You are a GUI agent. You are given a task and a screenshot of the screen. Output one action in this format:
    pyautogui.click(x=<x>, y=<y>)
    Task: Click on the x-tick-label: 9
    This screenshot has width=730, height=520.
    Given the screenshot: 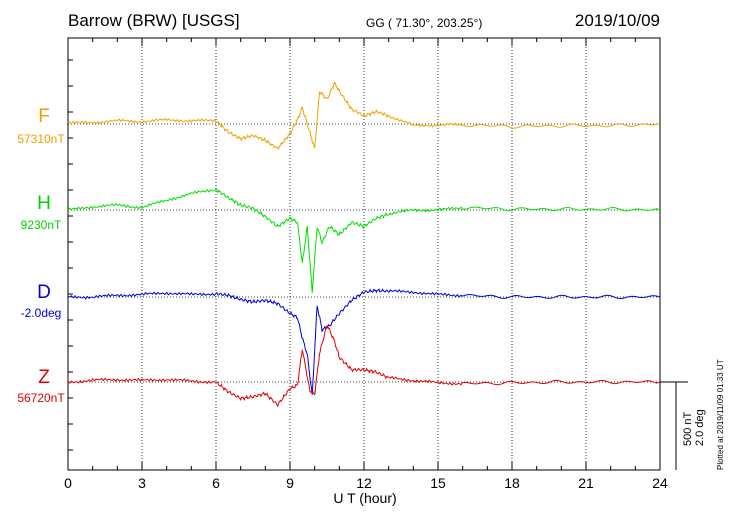 What is the action you would take?
    pyautogui.click(x=290, y=483)
    